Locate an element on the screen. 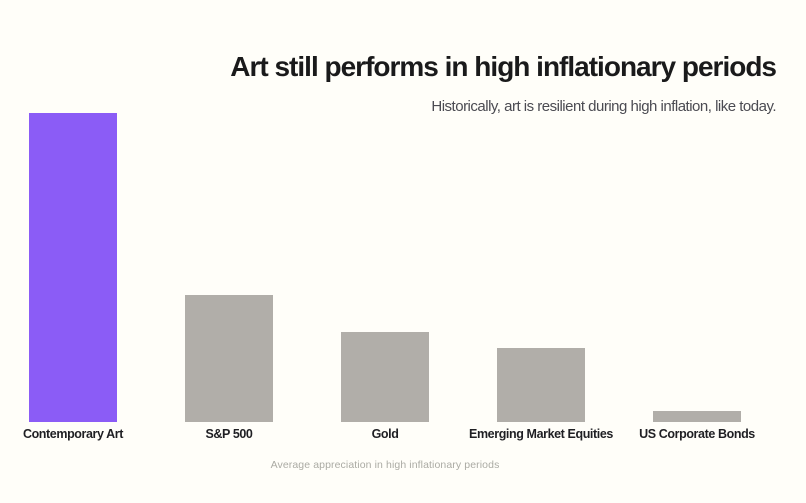 Image resolution: width=806 pixels, height=503 pixels. bar-label: S&P 500 is located at coordinates (229, 434).